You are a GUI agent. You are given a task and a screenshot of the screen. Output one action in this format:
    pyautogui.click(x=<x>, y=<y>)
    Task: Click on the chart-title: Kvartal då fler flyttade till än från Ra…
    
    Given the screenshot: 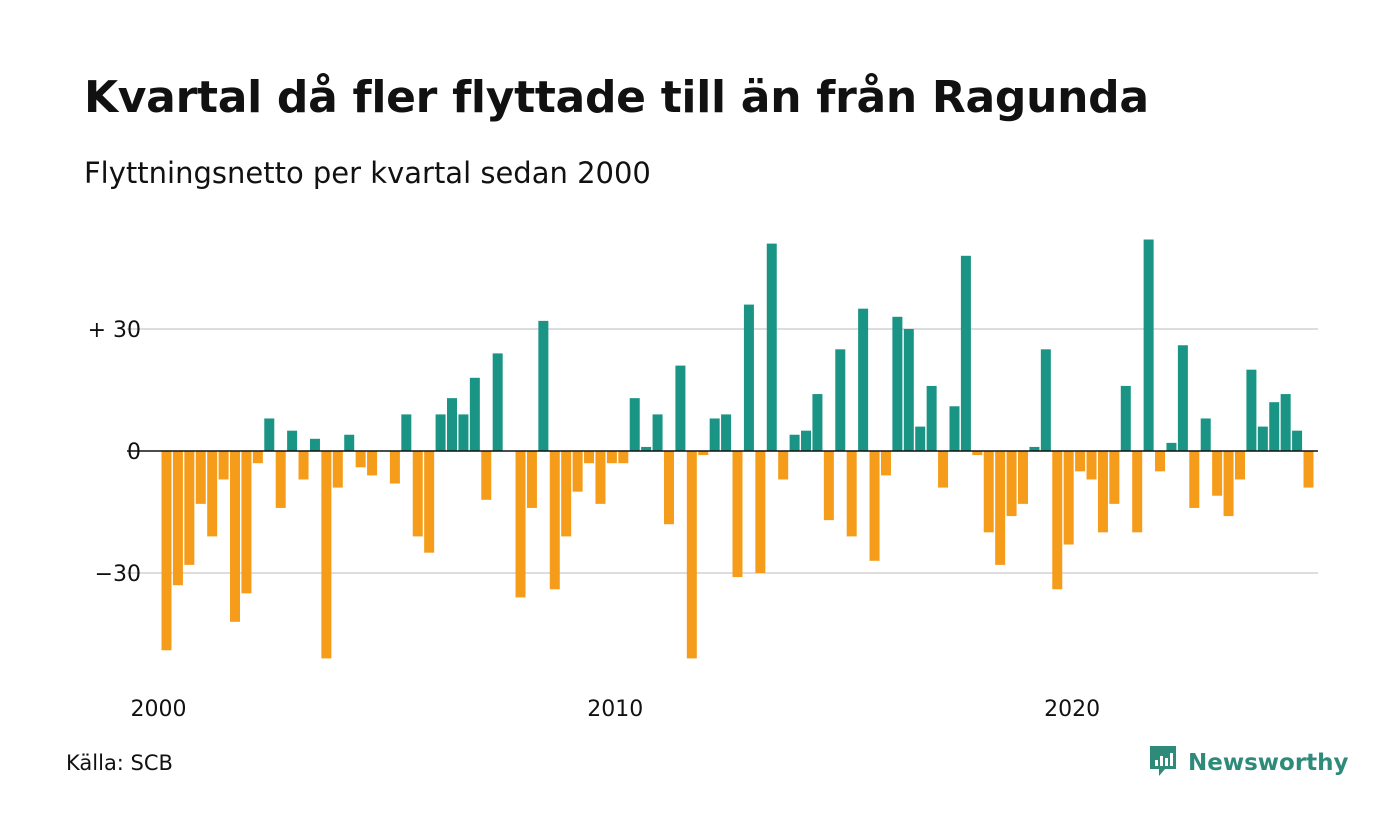 What is the action you would take?
    pyautogui.click(x=616, y=97)
    